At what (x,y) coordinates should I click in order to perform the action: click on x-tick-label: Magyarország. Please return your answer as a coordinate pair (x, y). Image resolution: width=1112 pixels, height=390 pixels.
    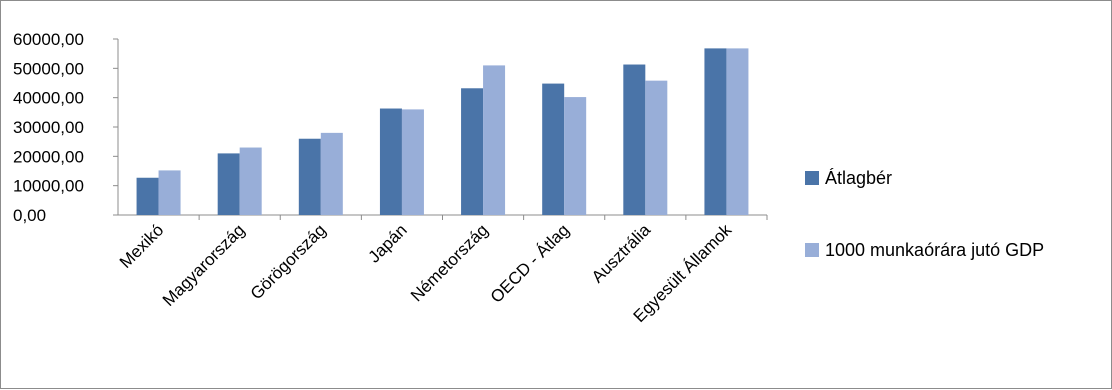
    Looking at the image, I should click on (204, 265).